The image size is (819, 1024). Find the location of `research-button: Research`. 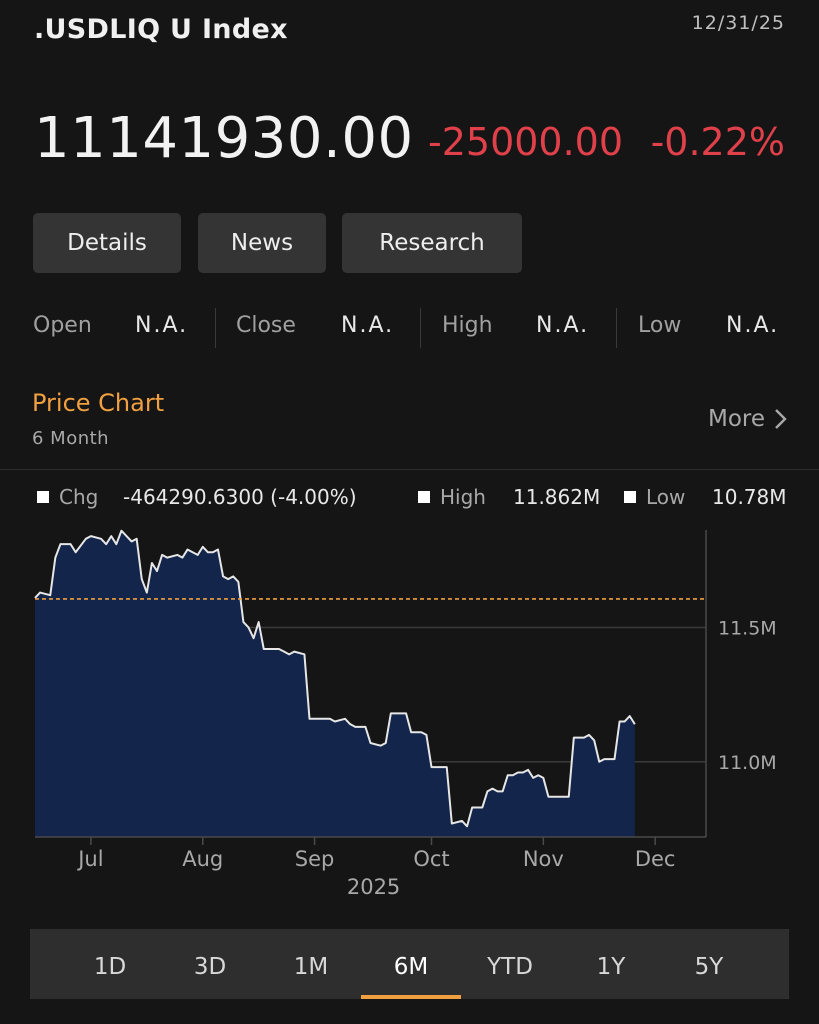

research-button: Research is located at coordinates (432, 243).